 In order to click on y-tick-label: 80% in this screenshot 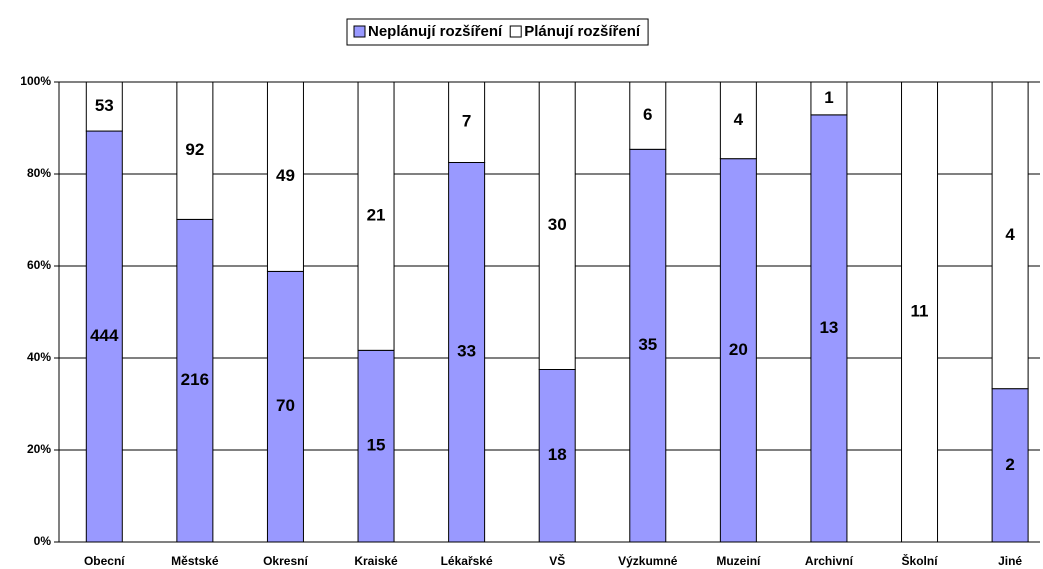, I will do `click(39, 173)`.